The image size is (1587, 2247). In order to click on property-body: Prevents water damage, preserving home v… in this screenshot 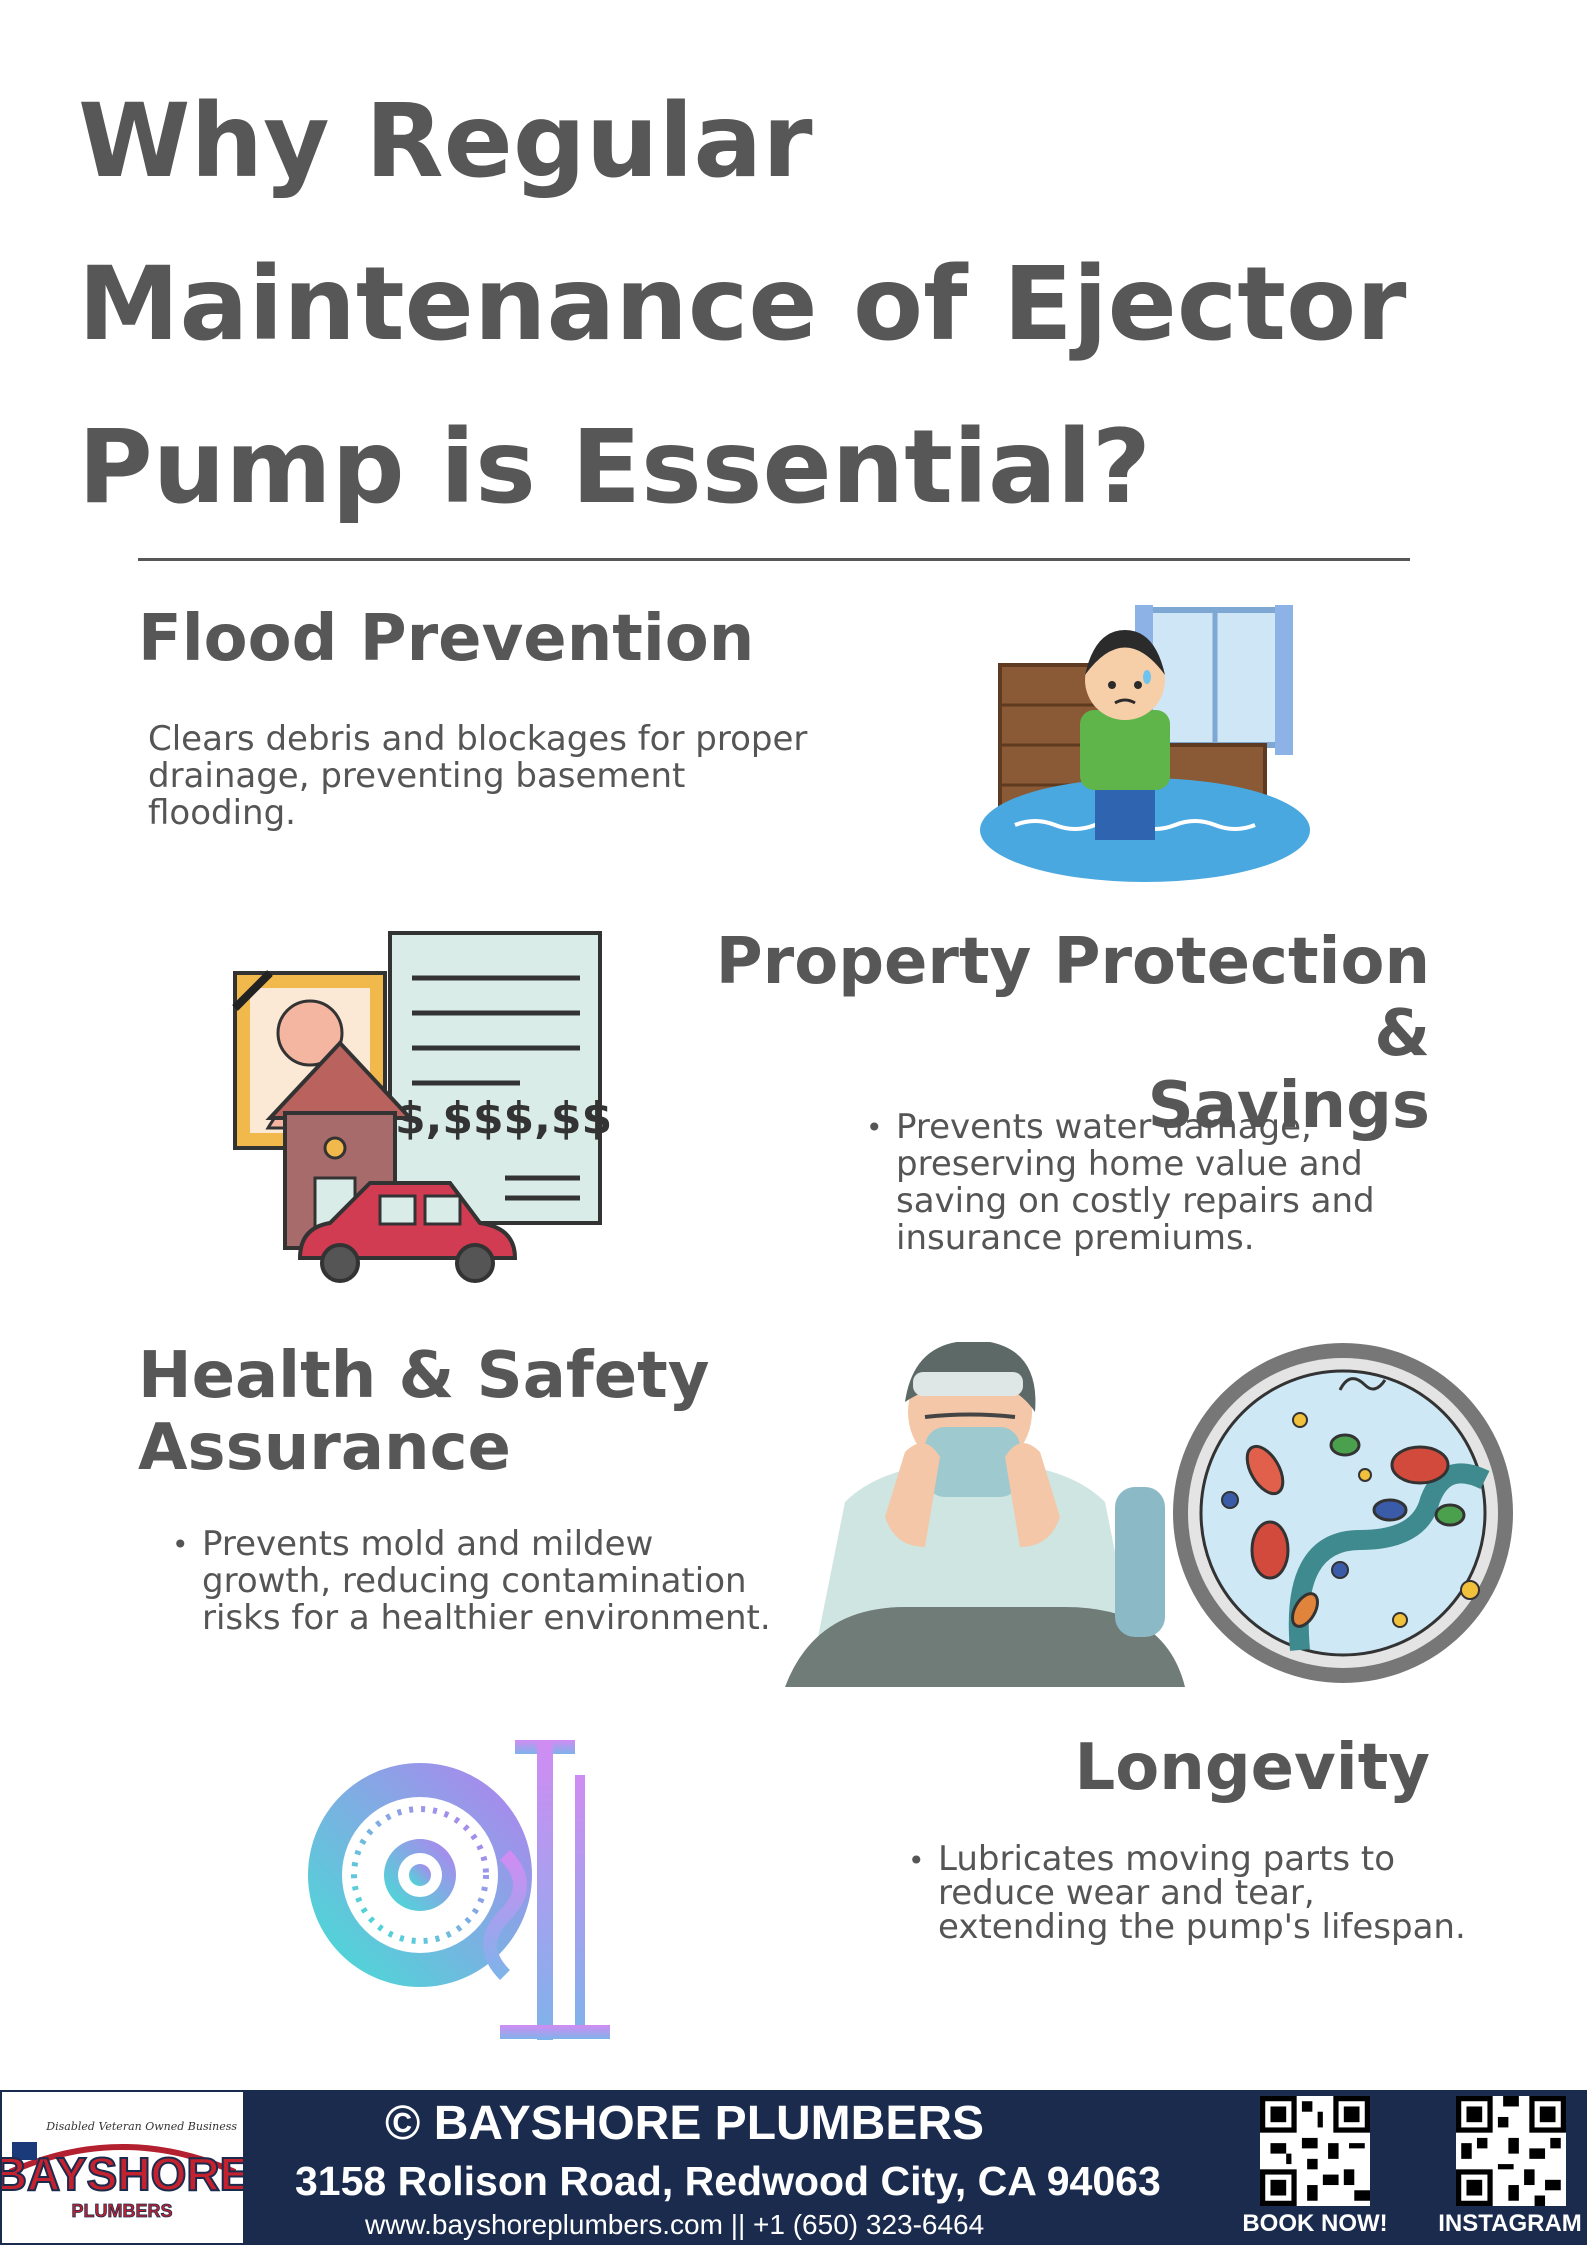, I will do `click(1135, 1183)`.